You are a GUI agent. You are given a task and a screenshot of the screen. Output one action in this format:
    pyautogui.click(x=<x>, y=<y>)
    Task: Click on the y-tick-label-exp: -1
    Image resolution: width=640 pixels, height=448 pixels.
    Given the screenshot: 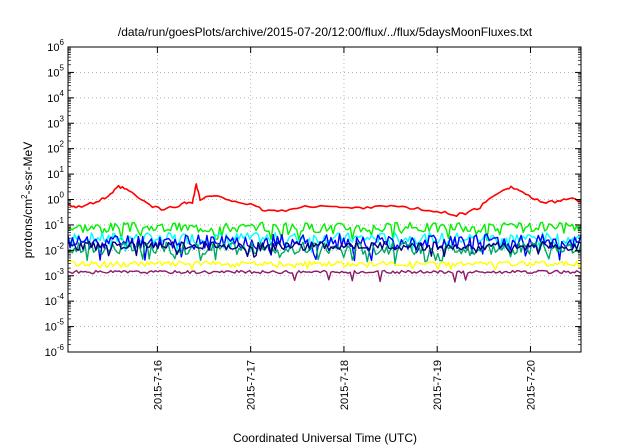 What is the action you would take?
    pyautogui.click(x=61, y=220)
    